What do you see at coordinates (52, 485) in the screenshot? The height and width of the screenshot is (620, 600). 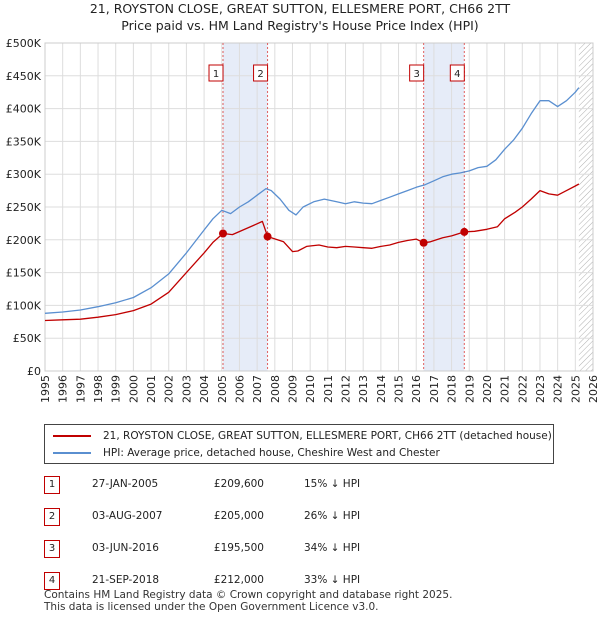 I see `sale-number-badge: 1` at bounding box center [52, 485].